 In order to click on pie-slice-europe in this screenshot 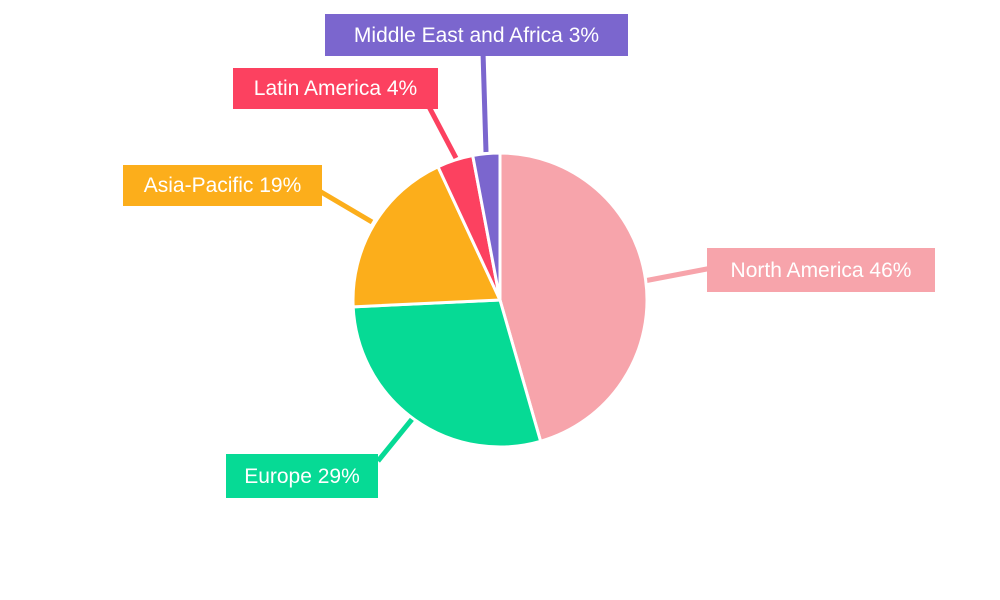, I will do `click(447, 373)`.